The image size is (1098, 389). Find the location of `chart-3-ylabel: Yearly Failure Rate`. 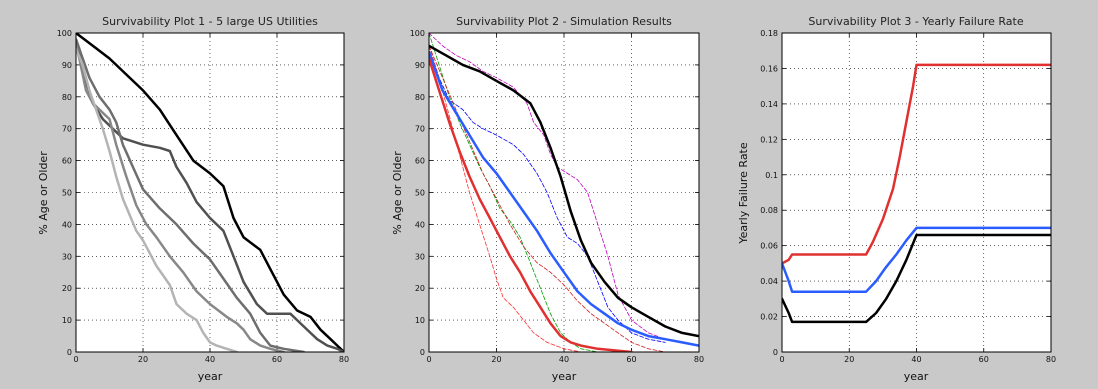

chart-3-ylabel: Yearly Failure Rate is located at coordinates (743, 193).